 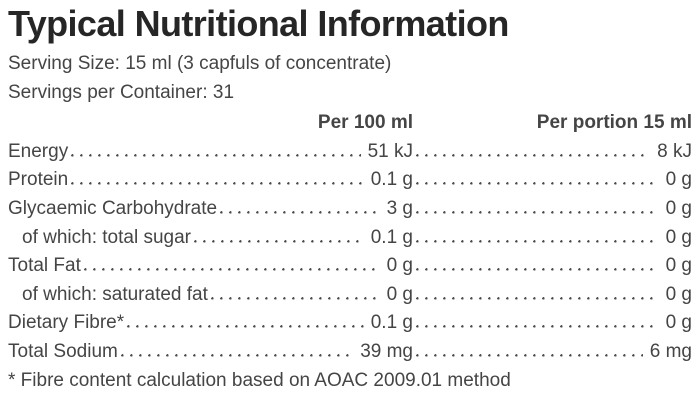 What do you see at coordinates (115, 294) in the screenshot?
I see `nutrient-label: of which: saturated fat` at bounding box center [115, 294].